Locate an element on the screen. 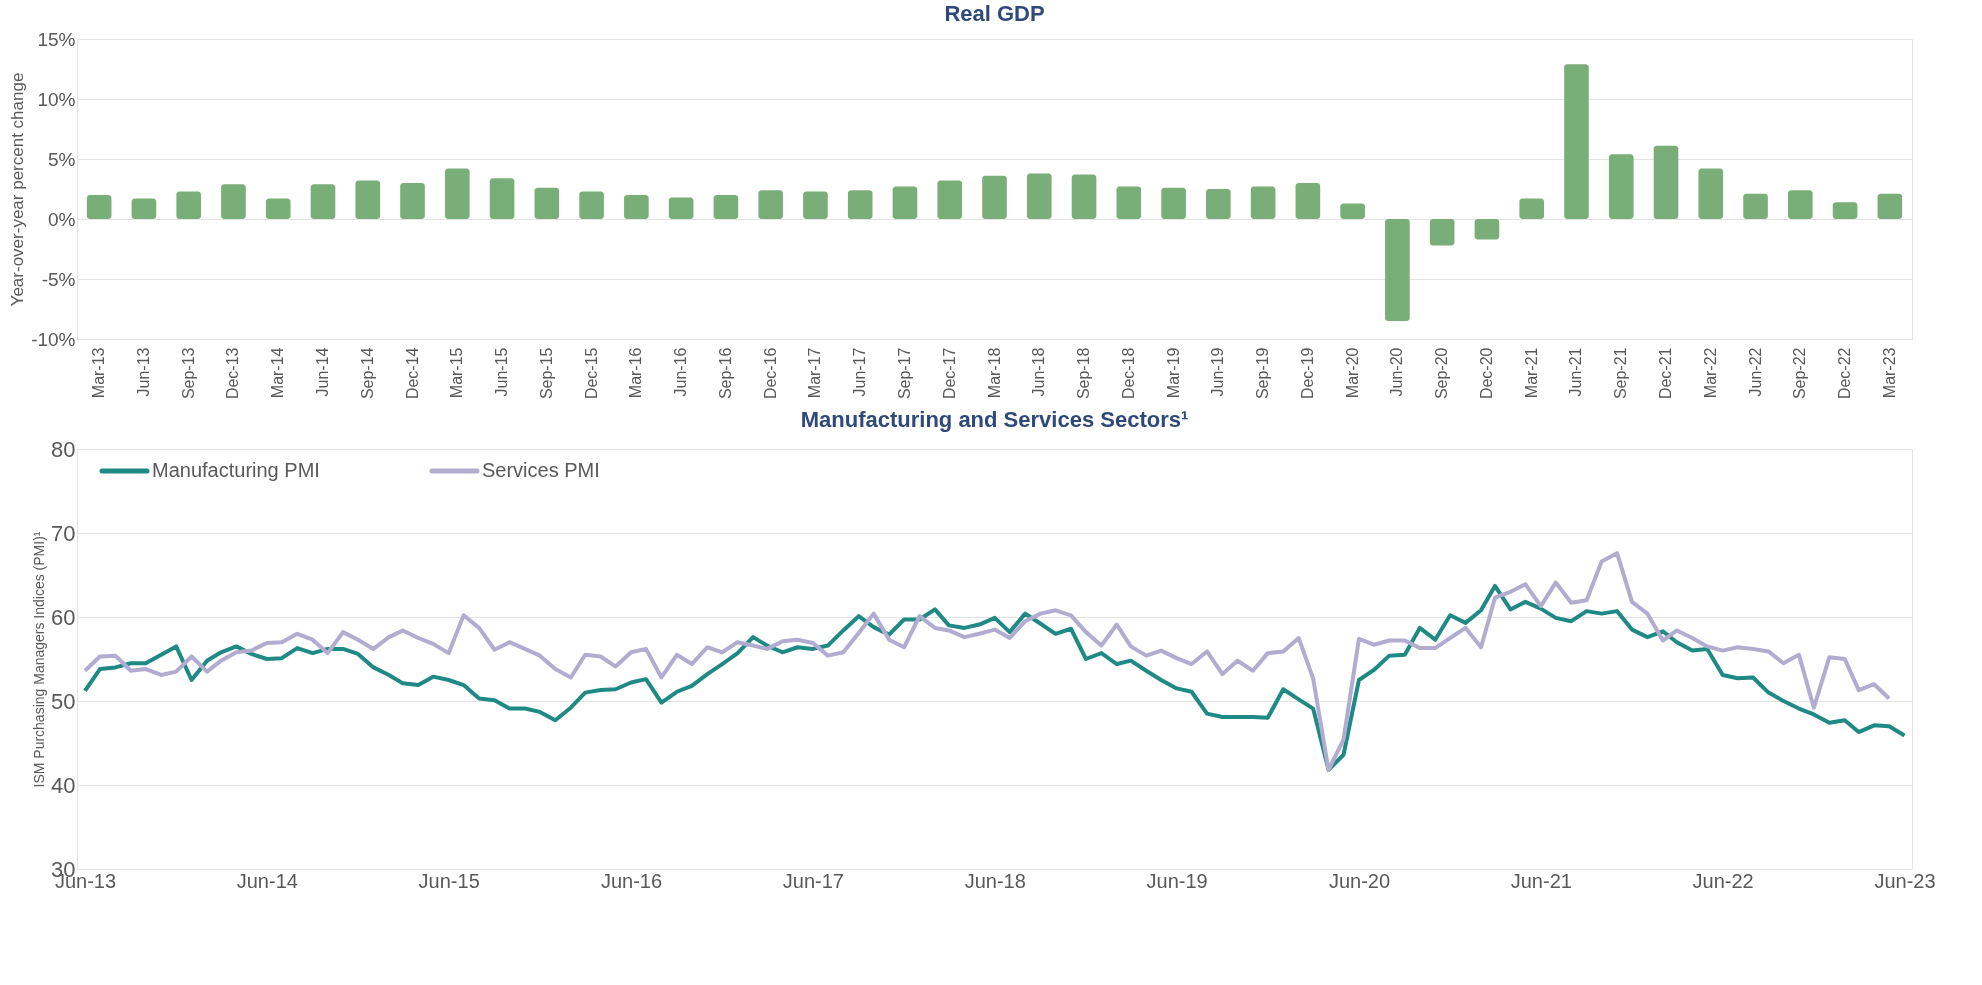 This screenshot has width=1982, height=985. y-tick-label: 15% is located at coordinates (56, 39).